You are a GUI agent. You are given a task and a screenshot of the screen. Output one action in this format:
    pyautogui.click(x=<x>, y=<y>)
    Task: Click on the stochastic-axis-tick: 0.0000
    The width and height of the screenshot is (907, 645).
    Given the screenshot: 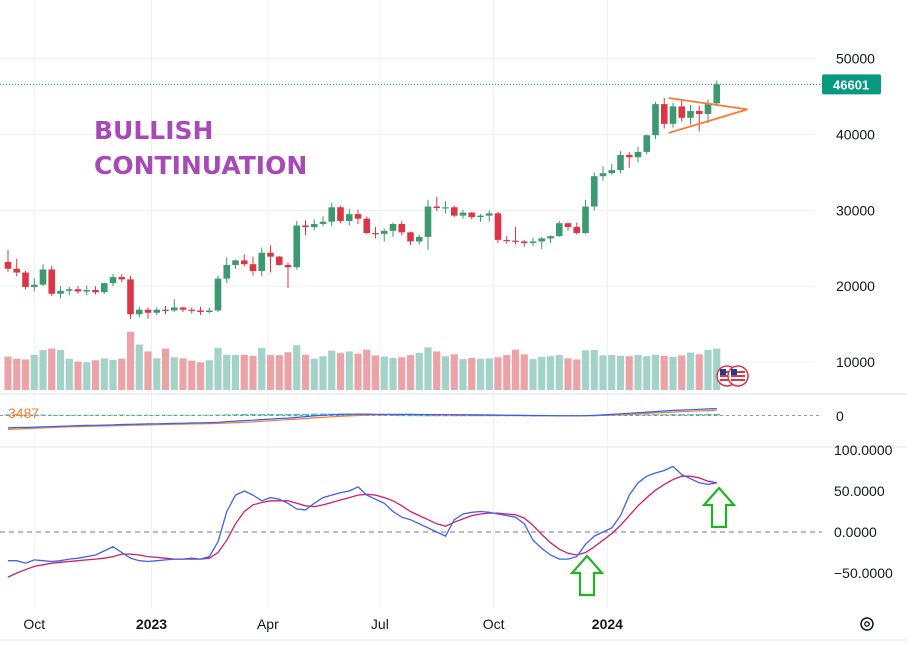 What is the action you would take?
    pyautogui.click(x=855, y=532)
    